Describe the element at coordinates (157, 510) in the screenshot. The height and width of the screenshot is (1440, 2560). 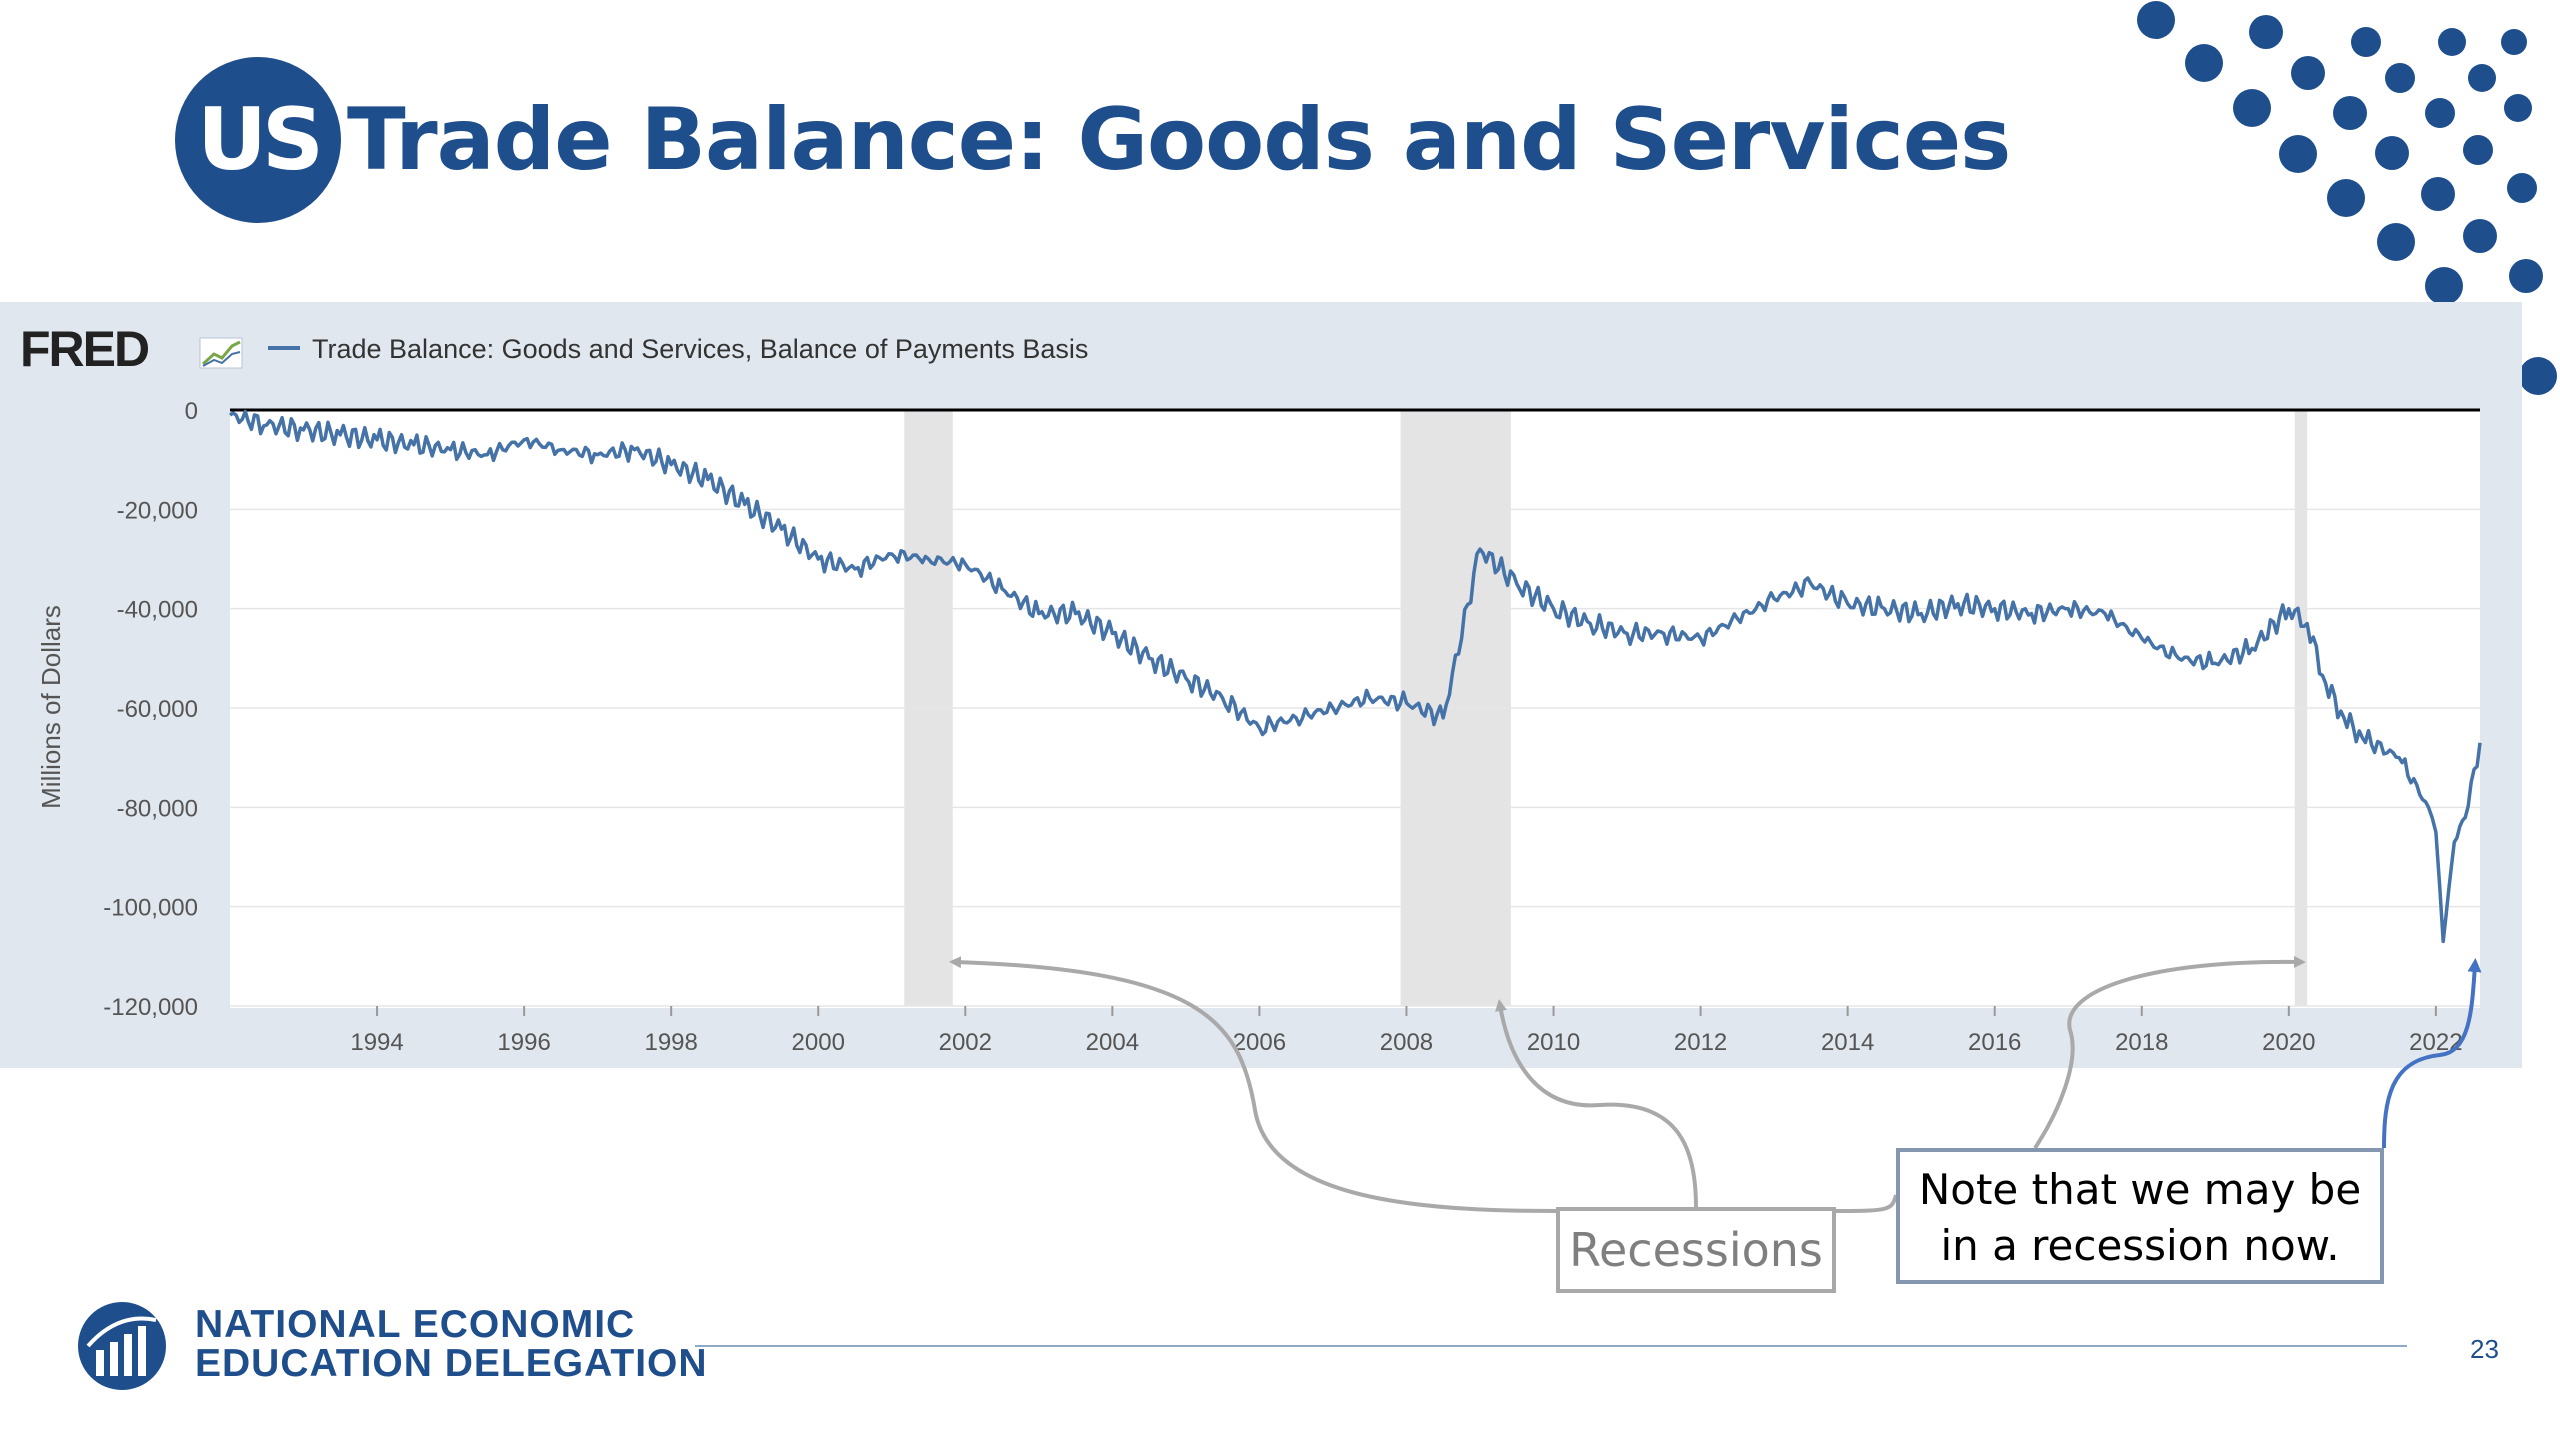
I see `y-tick-label: -20,000` at that location.